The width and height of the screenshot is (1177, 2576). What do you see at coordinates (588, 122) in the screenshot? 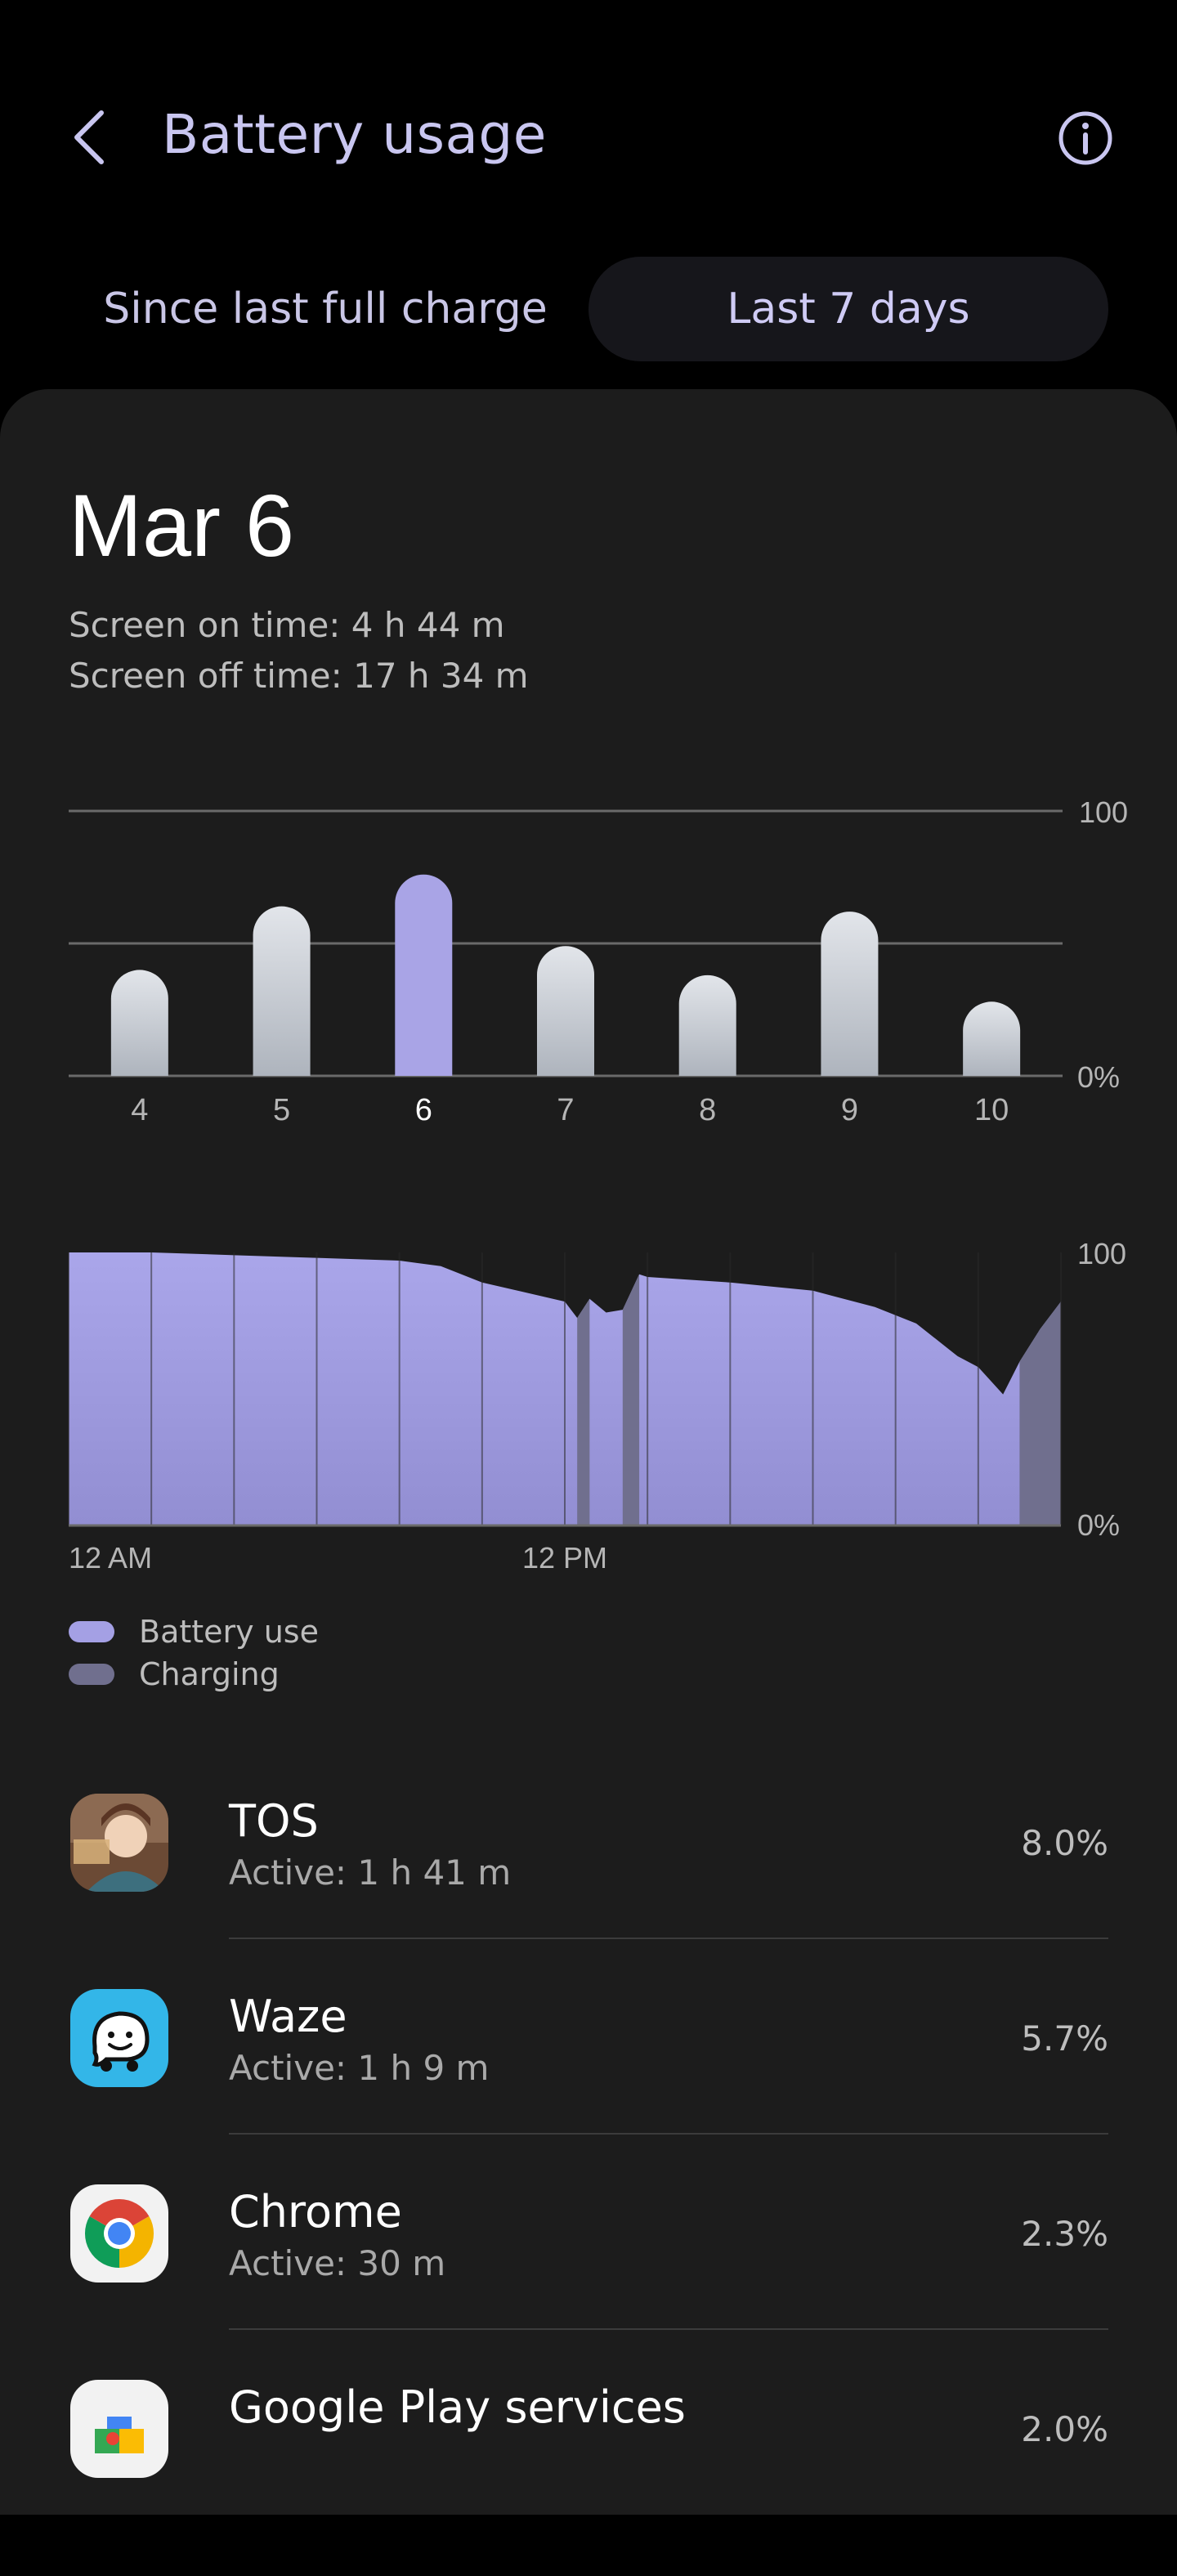
I see `app-bar: Battery usage` at bounding box center [588, 122].